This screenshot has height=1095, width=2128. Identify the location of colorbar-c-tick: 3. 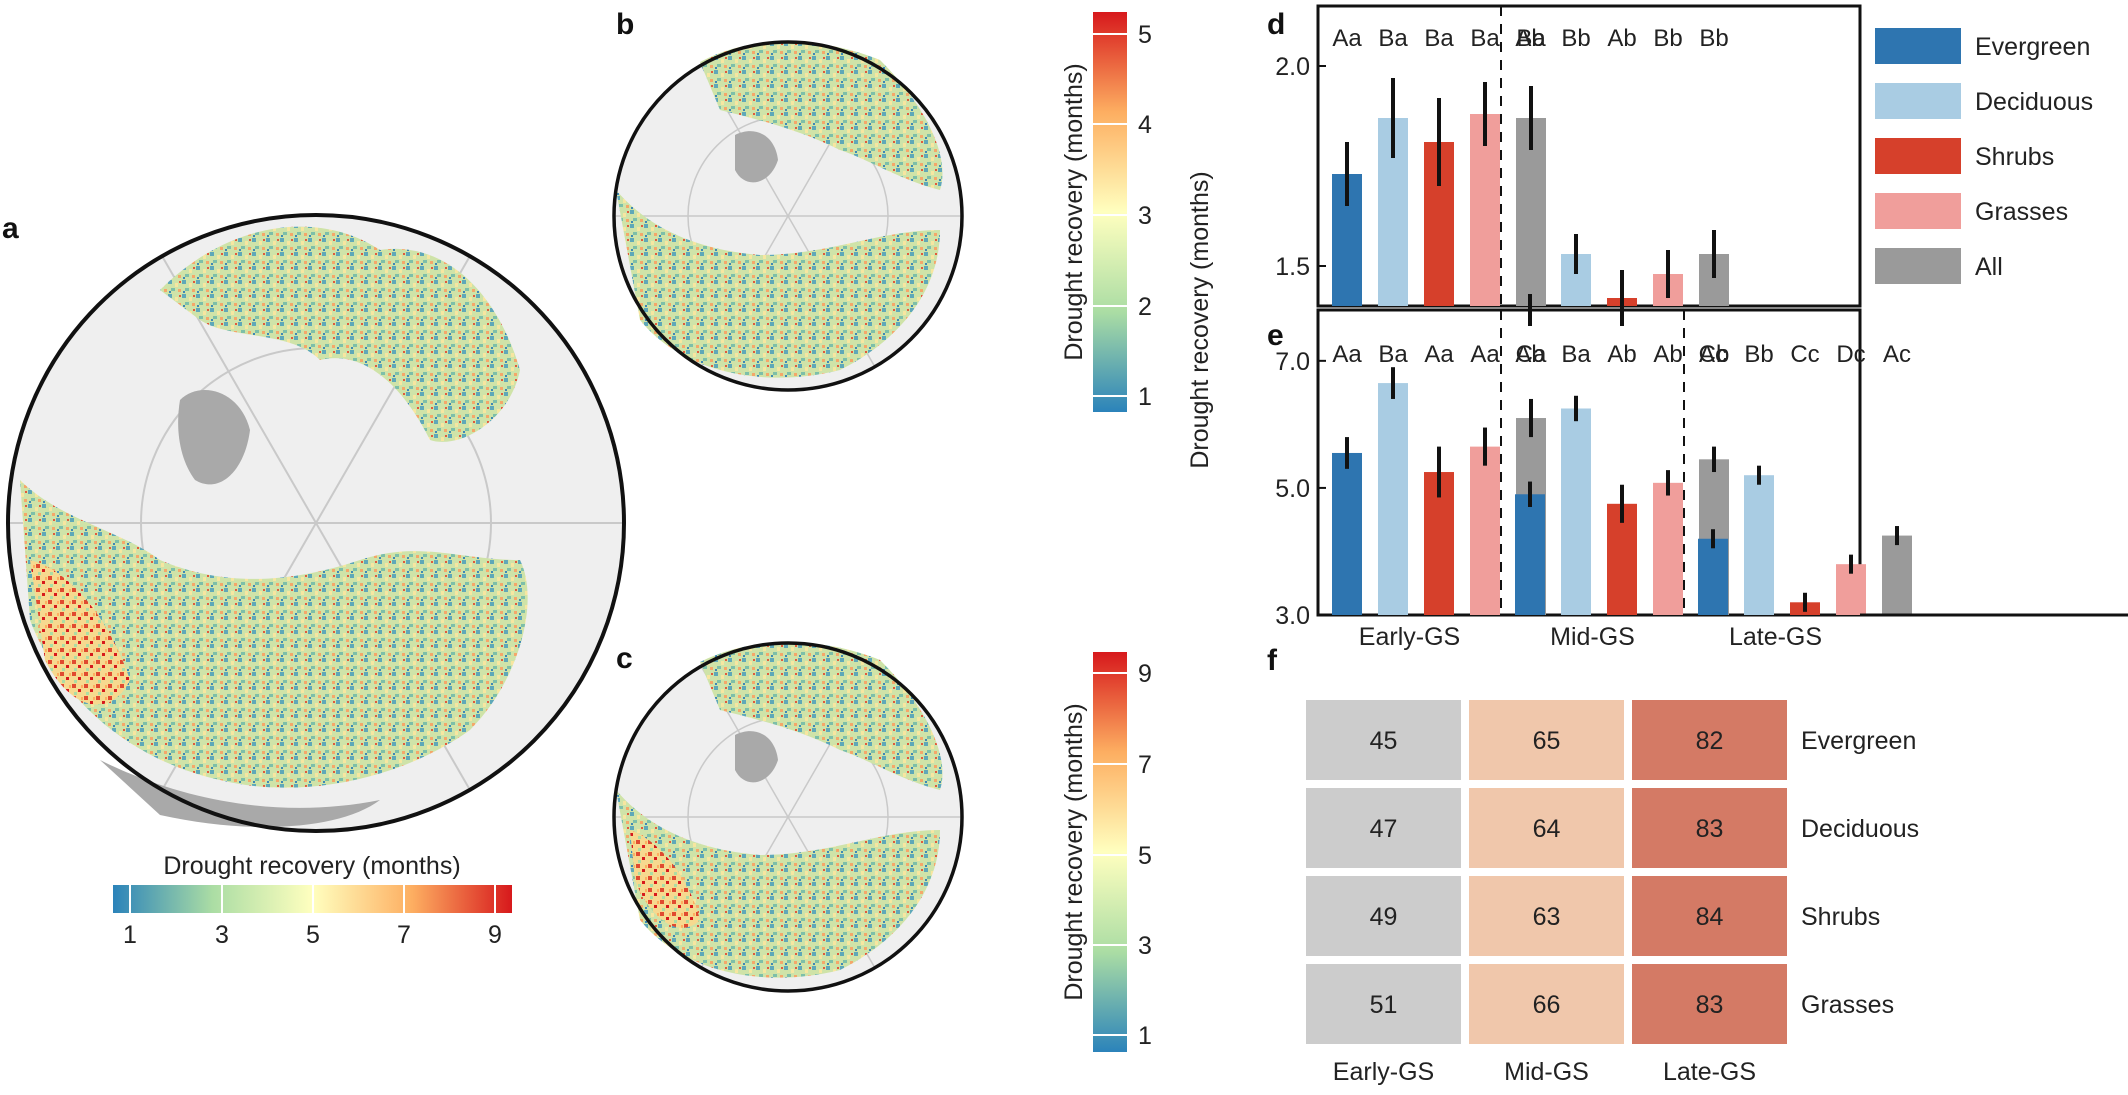
(1145, 946).